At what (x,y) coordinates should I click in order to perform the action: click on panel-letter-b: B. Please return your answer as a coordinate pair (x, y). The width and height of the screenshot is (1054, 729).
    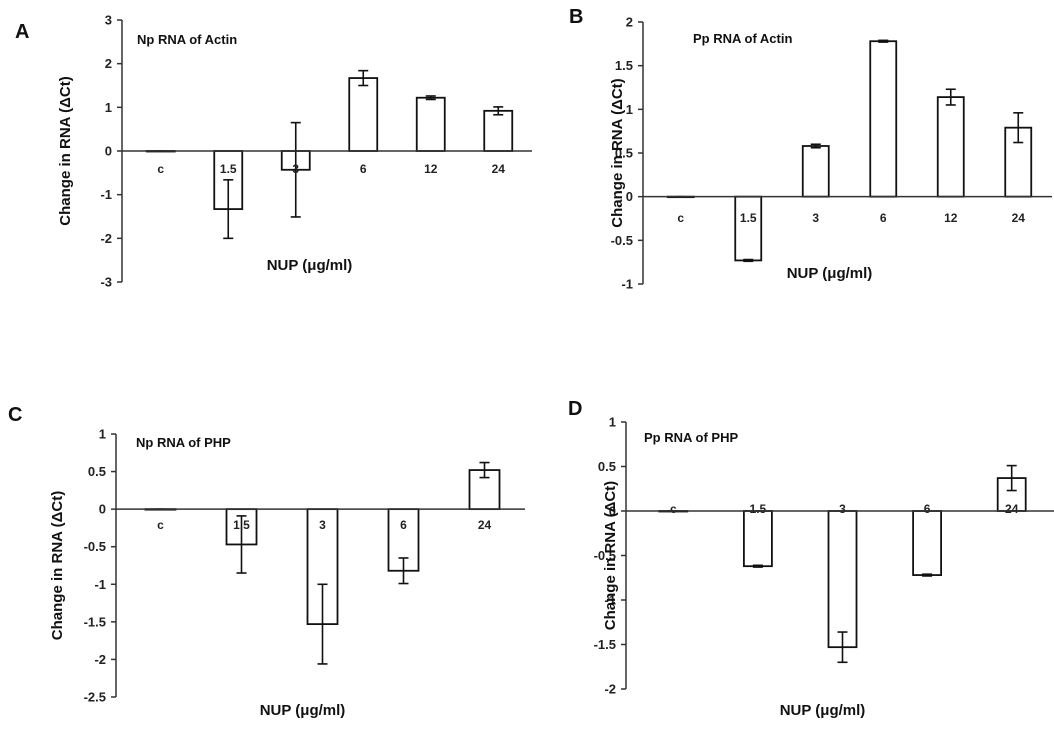
    Looking at the image, I should click on (576, 17).